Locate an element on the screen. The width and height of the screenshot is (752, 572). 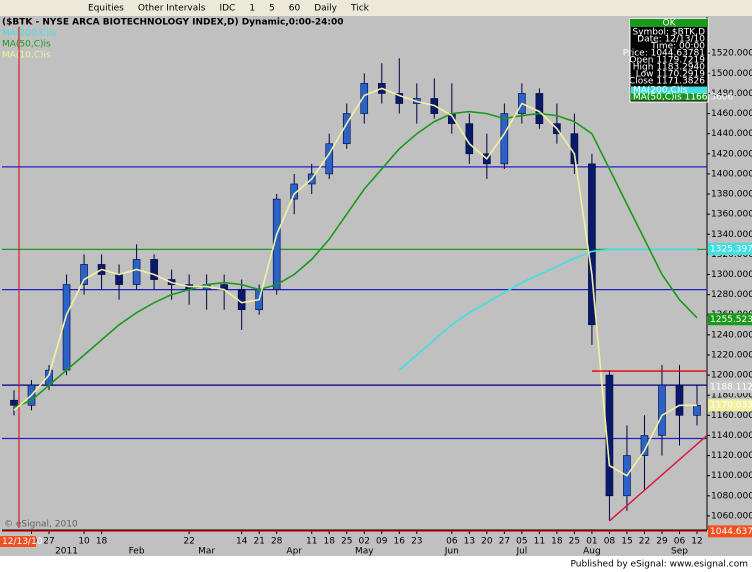
x-tick-label: 01 is located at coordinates (591, 542).